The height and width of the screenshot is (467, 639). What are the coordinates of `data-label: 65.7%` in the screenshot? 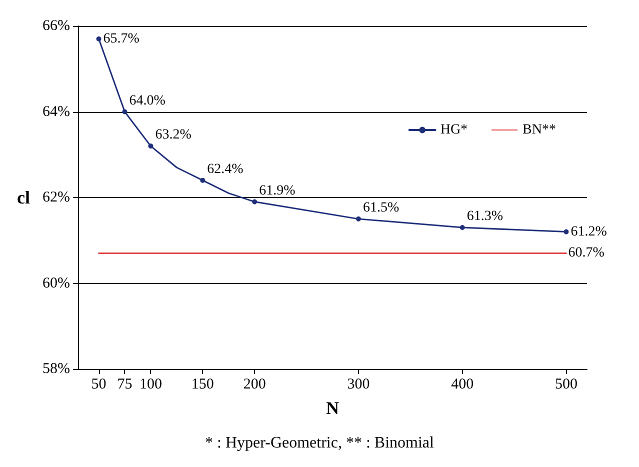 It's located at (121, 38).